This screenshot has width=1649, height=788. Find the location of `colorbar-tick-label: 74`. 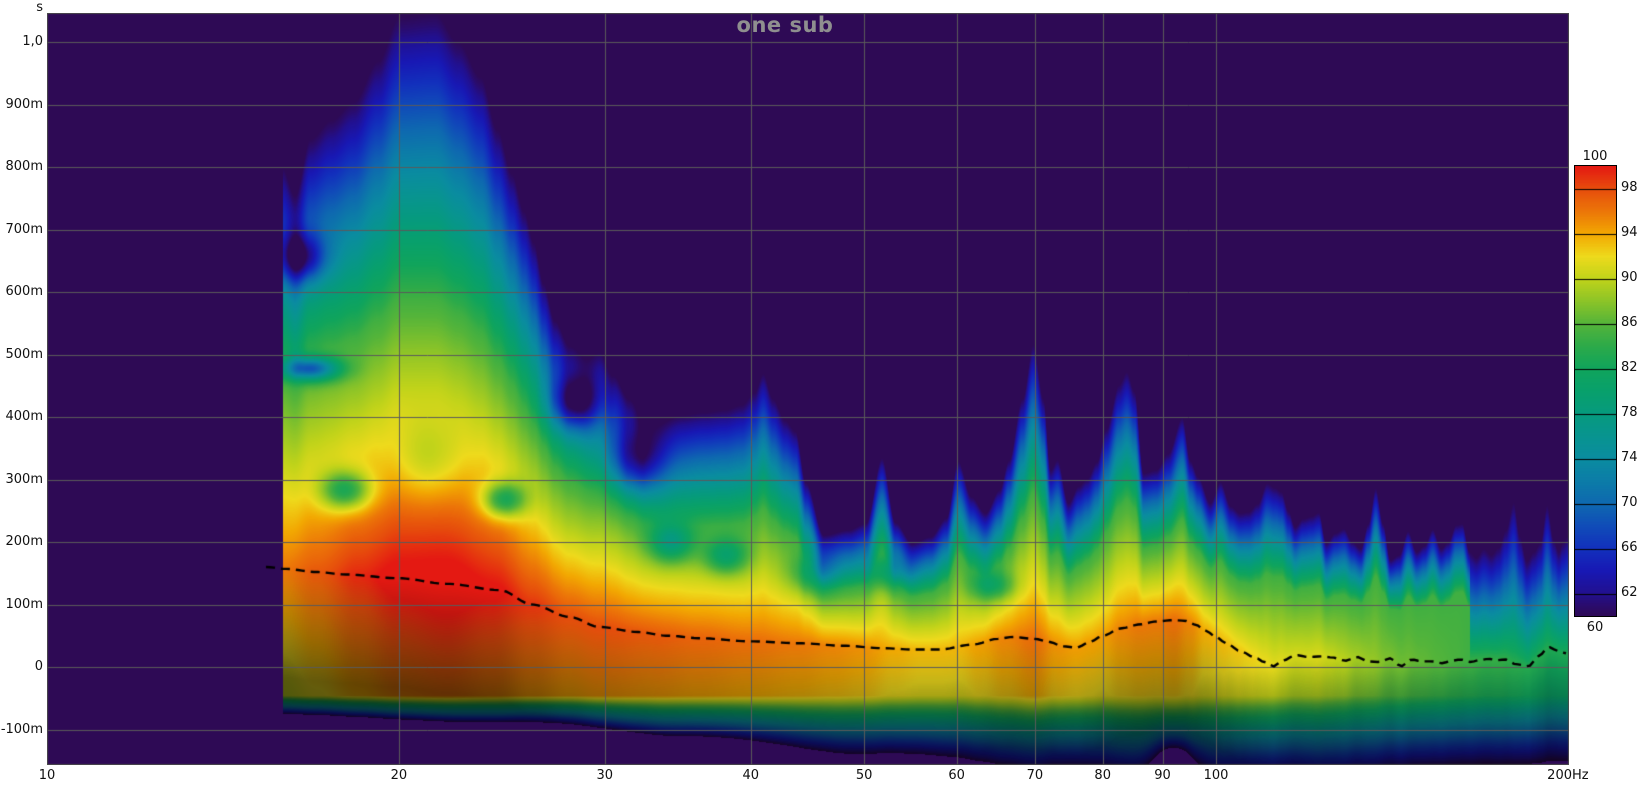

colorbar-tick-label: 74 is located at coordinates (1629, 457).